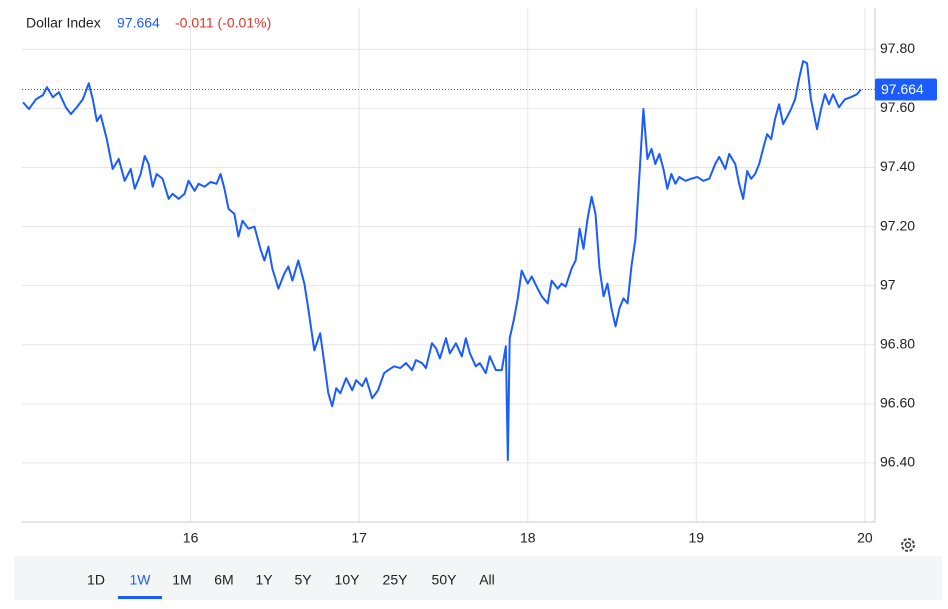 This screenshot has width=948, height=609. I want to click on range-button: 10Y, so click(348, 580).